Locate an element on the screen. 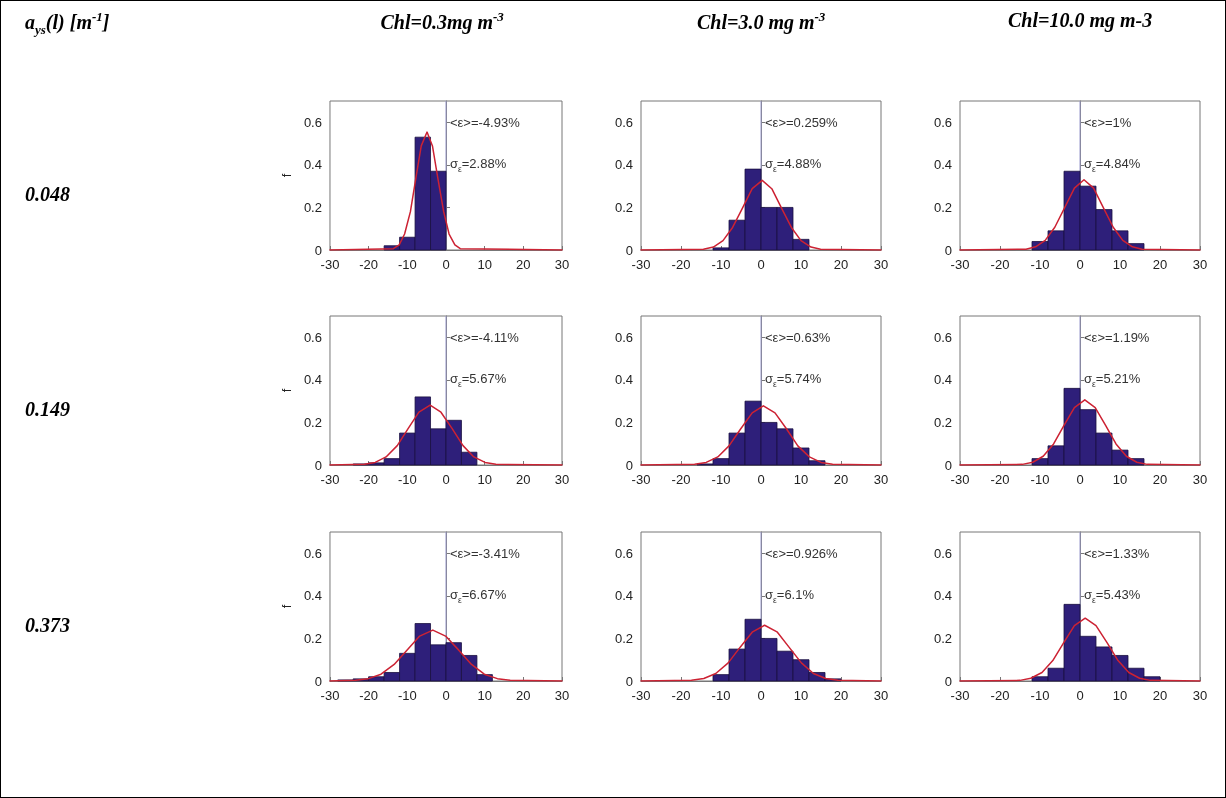 The image size is (1226, 798). annotation: <ε>=-4.11% is located at coordinates (484, 337).